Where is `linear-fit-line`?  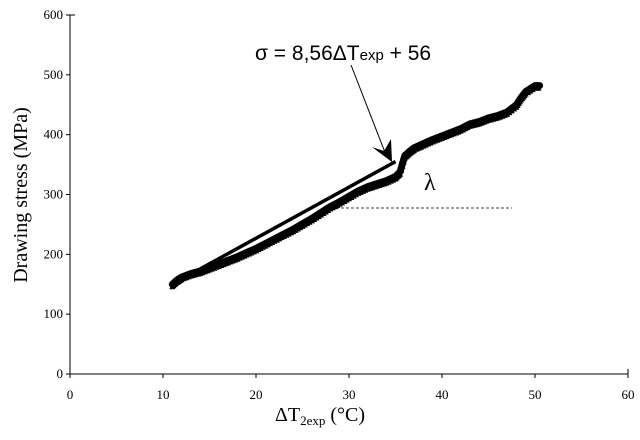 linear-fit-line is located at coordinates (284, 223).